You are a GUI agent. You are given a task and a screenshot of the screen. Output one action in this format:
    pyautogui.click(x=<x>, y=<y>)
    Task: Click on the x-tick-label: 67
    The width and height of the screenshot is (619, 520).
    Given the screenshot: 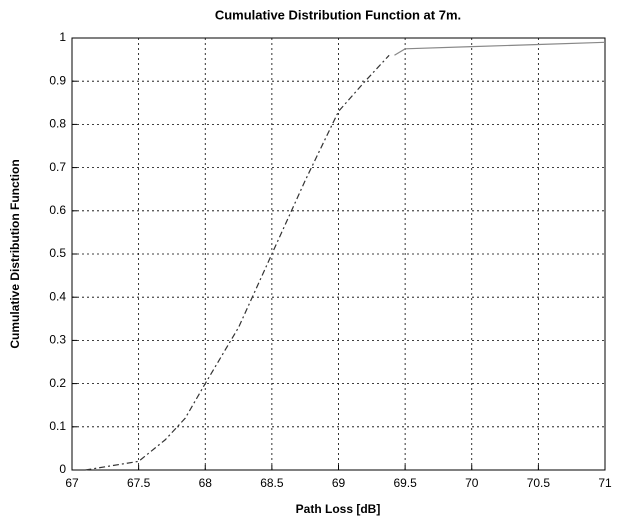 What is the action you would take?
    pyautogui.click(x=72, y=483)
    